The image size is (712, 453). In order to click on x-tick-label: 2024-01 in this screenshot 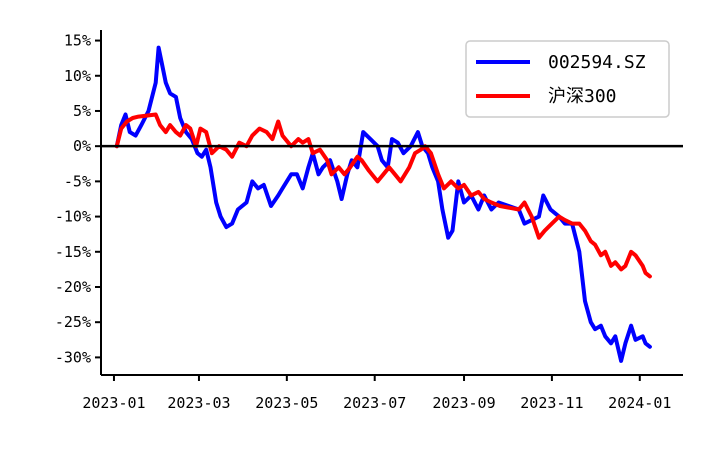, I will do `click(639, 403)`.